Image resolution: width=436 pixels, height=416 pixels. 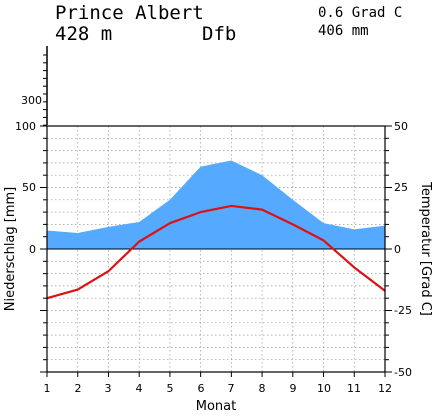 What do you see at coordinates (129, 13) in the screenshot?
I see `station-name: Prince Albert` at bounding box center [129, 13].